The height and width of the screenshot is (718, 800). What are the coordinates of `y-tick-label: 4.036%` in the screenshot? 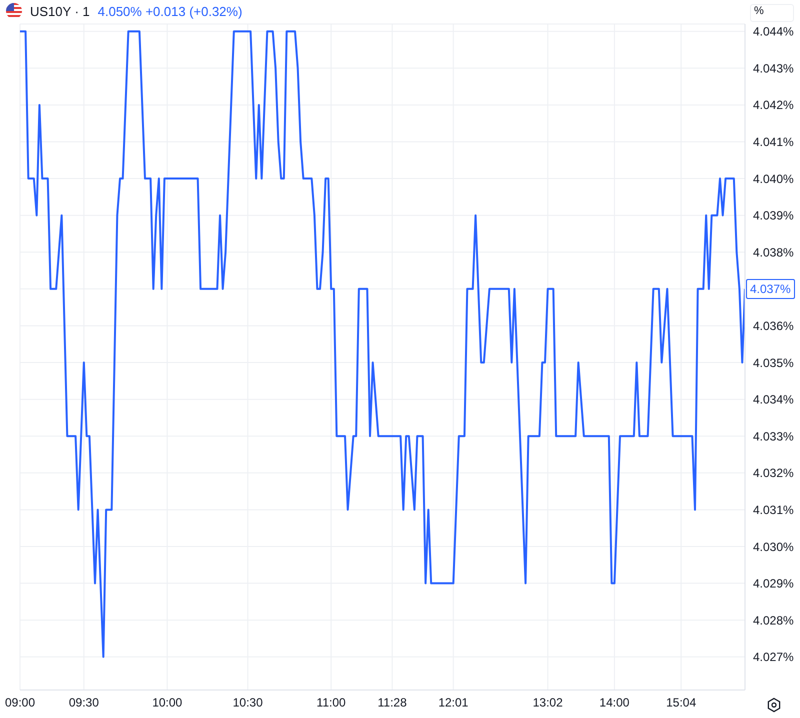 It's located at (773, 325).